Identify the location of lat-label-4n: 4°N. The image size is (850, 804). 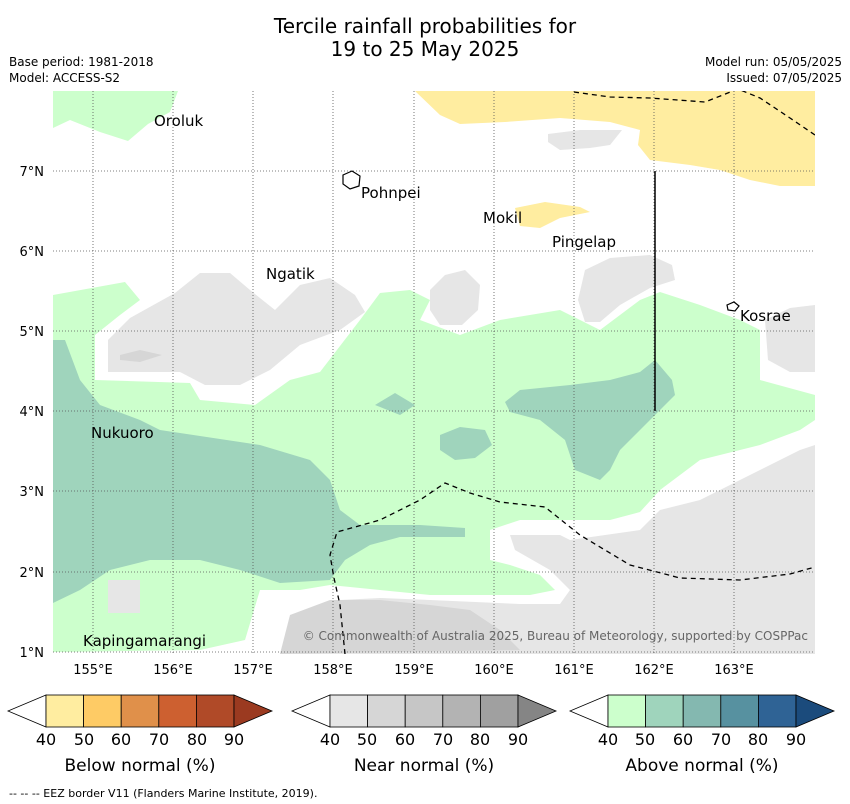
(32, 412).